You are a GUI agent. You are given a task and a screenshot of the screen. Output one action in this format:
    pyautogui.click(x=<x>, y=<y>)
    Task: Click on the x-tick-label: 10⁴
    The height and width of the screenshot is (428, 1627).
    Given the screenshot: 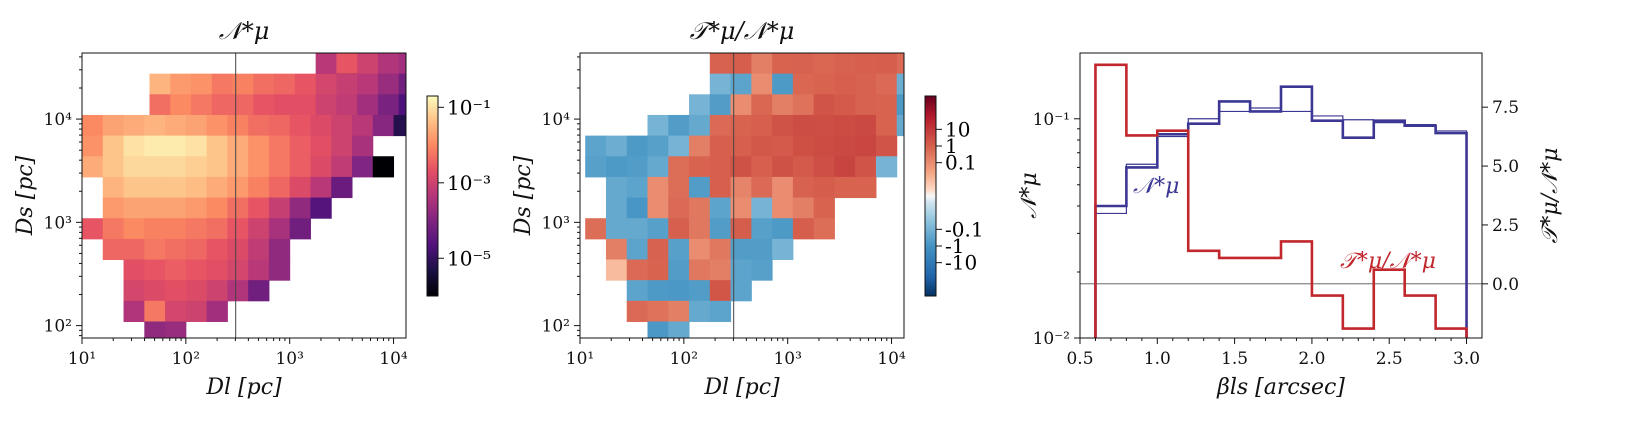 What is the action you would take?
    pyautogui.click(x=393, y=359)
    